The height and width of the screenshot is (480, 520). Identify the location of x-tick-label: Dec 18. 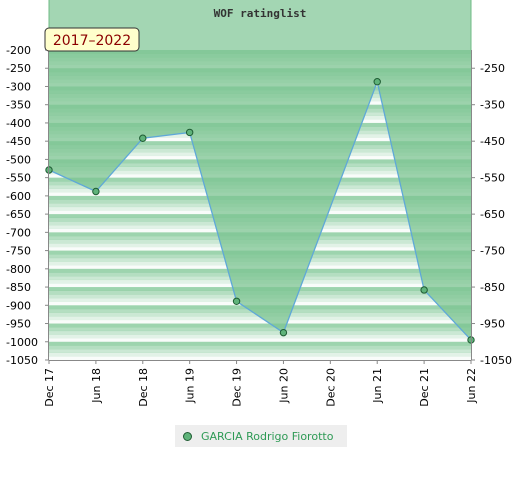
(143, 387).